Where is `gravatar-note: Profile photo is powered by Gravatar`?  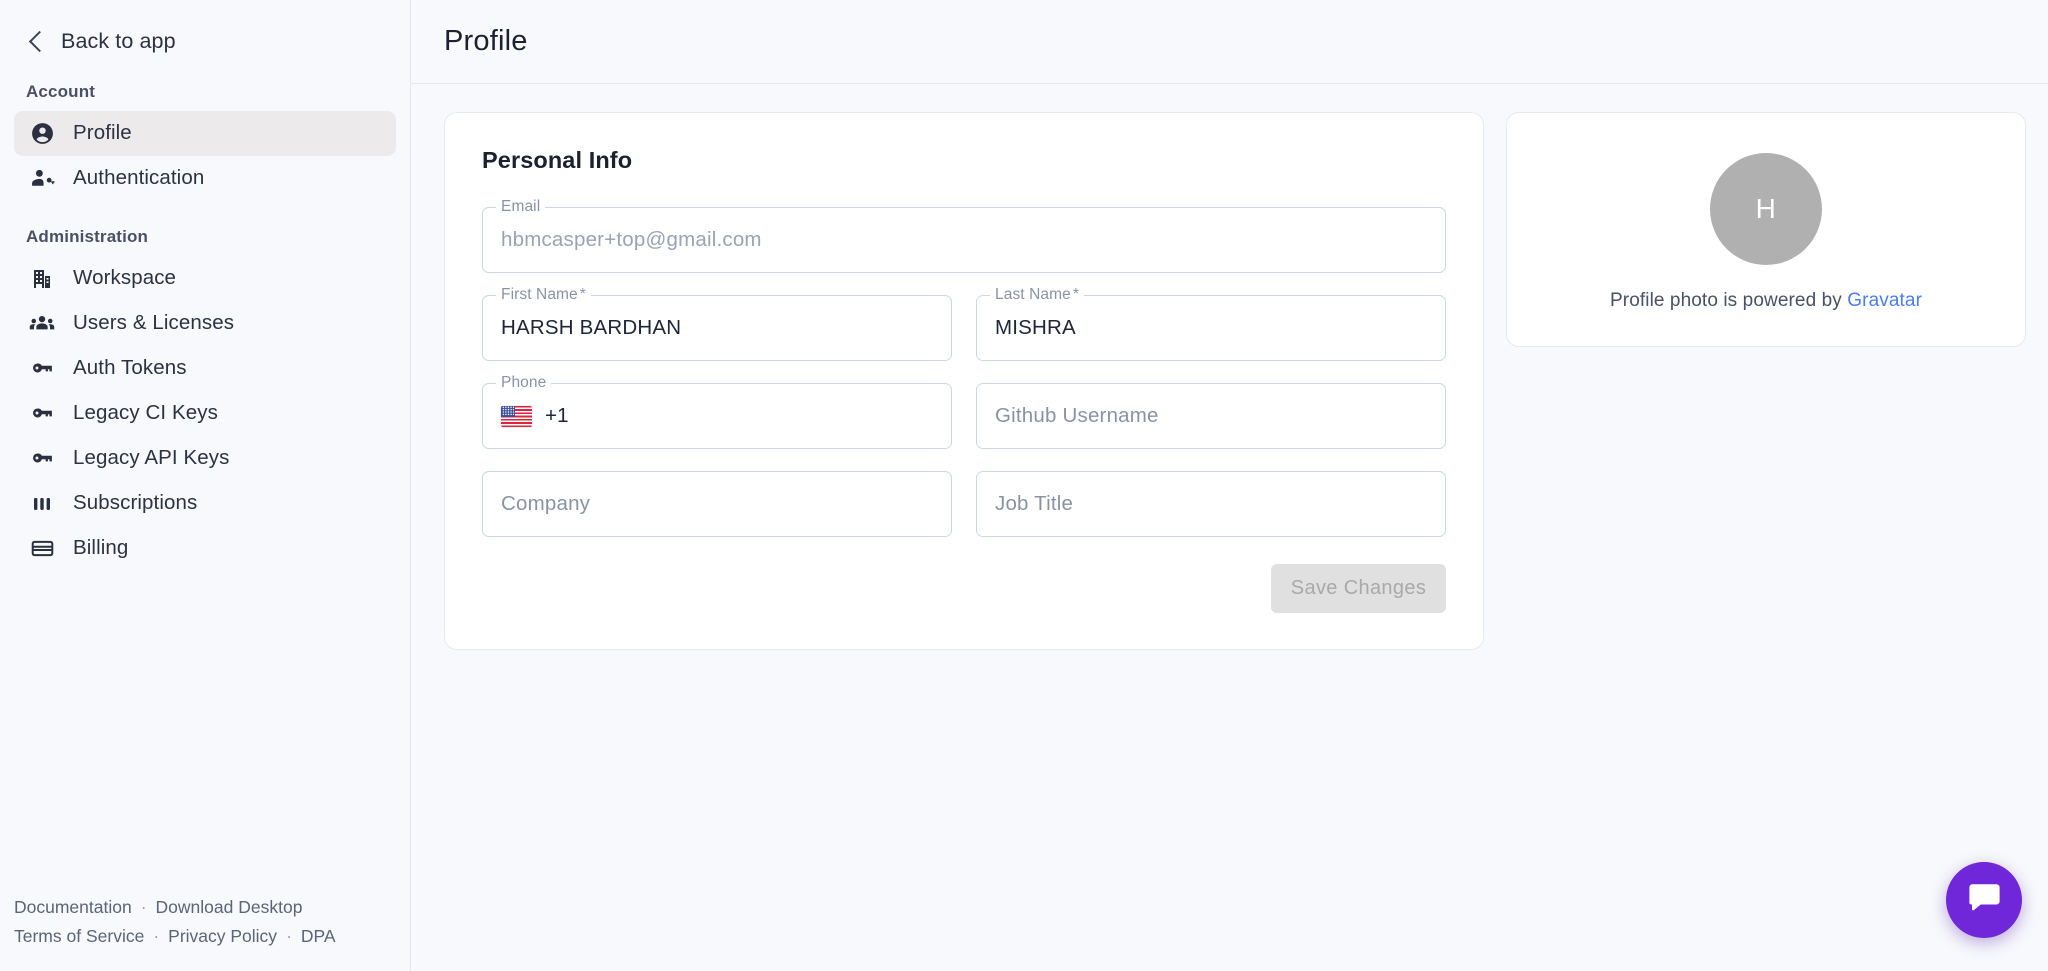 gravatar-note: Profile photo is powered by Gravatar is located at coordinates (1766, 301).